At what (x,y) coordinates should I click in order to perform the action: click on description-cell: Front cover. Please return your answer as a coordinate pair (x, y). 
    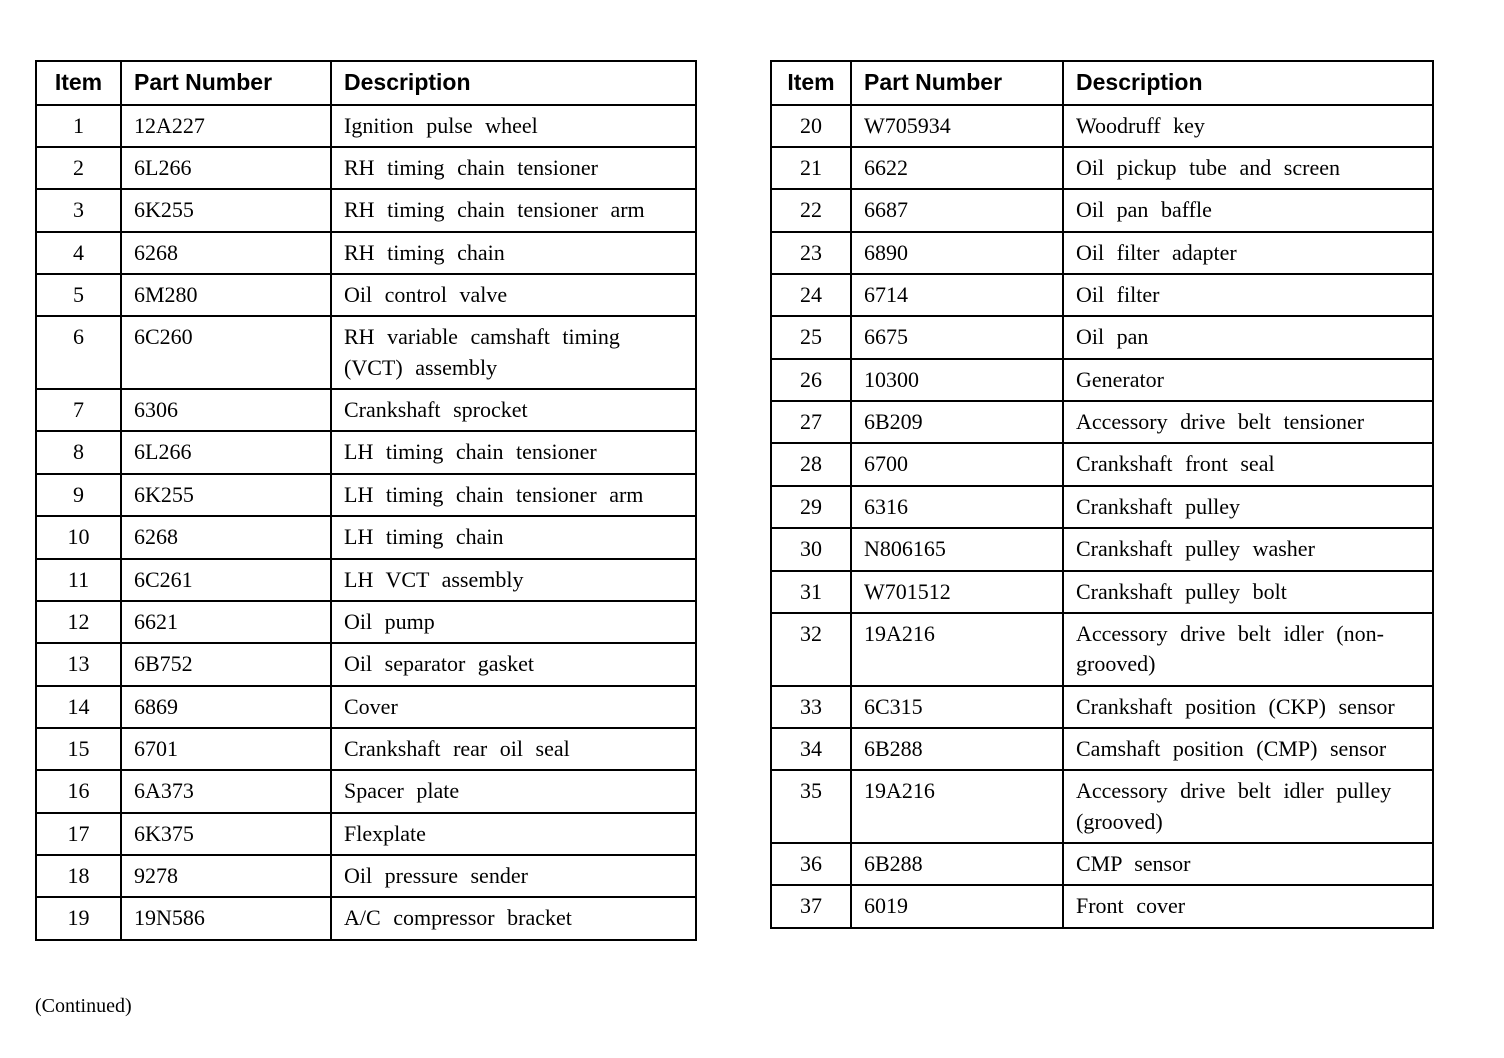
    Looking at the image, I should click on (1248, 906).